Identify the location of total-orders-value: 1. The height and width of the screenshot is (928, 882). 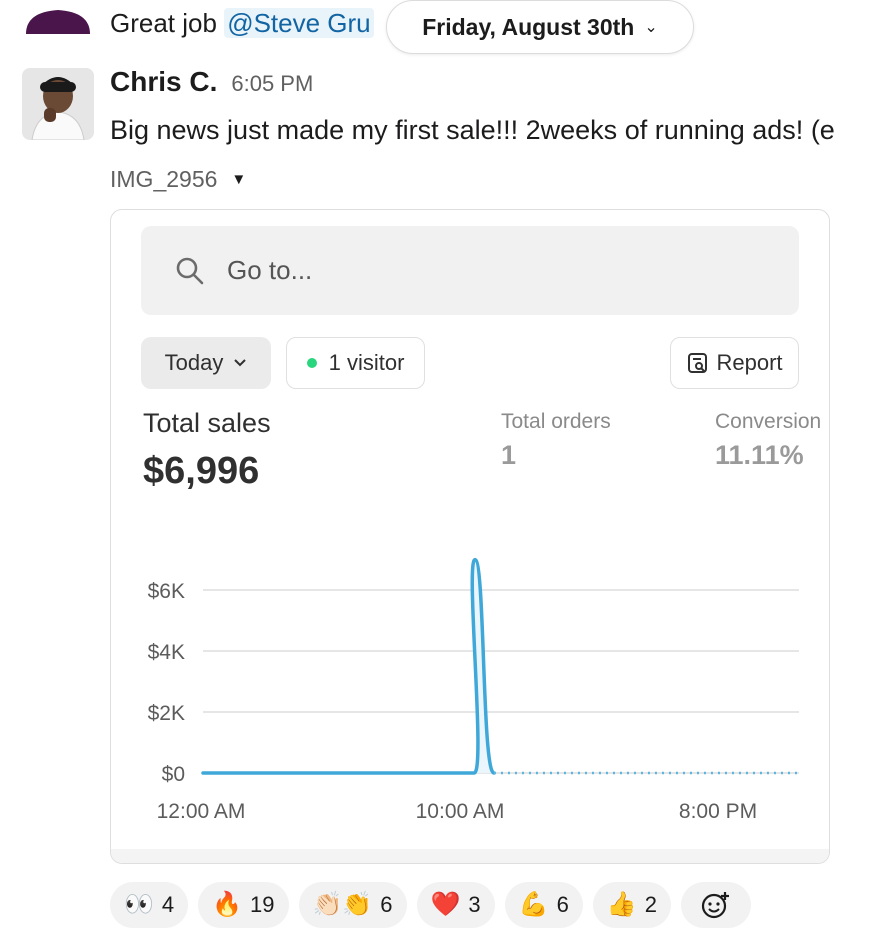
(509, 455).